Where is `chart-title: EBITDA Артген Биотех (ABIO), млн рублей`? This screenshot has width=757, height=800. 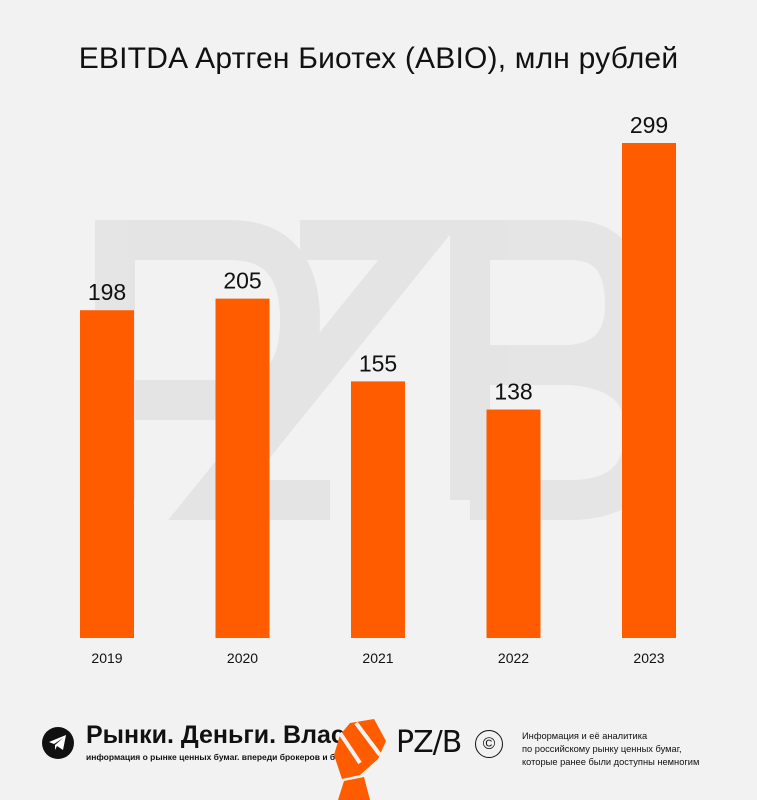
chart-title: EBITDA Артген Биотех (ABIO), млн рублей is located at coordinates (378, 58).